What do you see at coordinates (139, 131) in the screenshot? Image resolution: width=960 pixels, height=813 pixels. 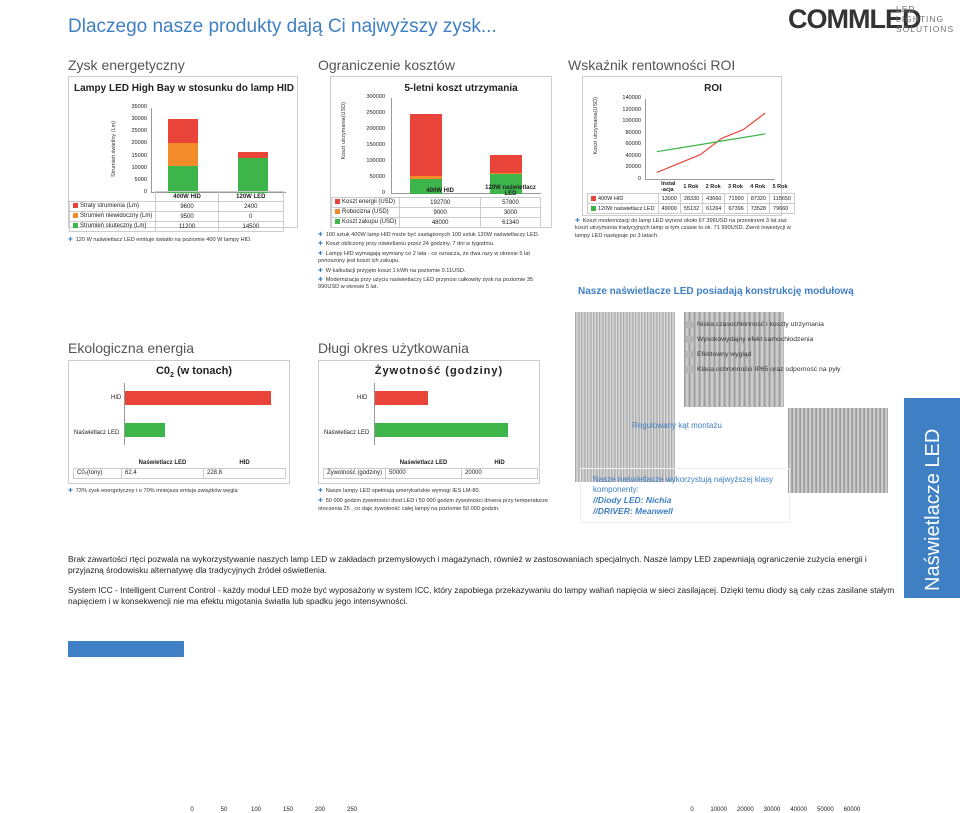 I see `y-tick-label: 25000` at bounding box center [139, 131].